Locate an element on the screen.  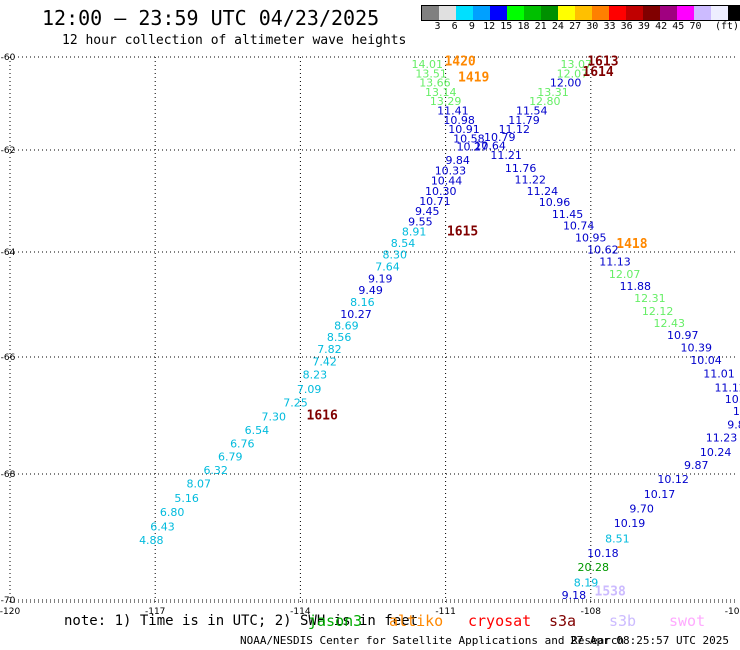
swh-value: 10.30 is located at coordinates (441, 191).